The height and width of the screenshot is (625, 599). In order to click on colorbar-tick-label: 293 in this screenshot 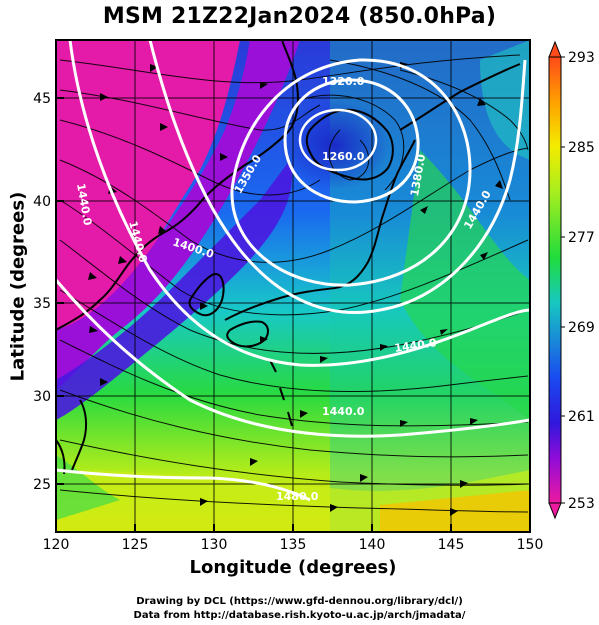, I will do `click(581, 58)`.